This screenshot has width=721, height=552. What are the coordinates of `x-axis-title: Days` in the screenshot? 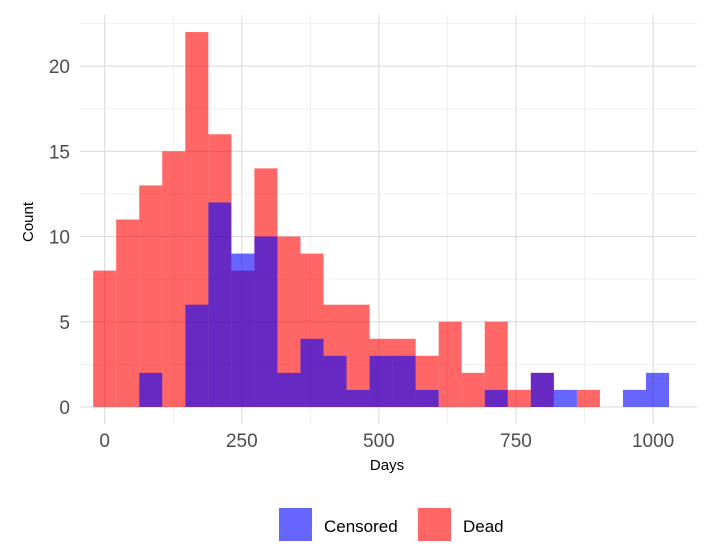 It's located at (387, 465).